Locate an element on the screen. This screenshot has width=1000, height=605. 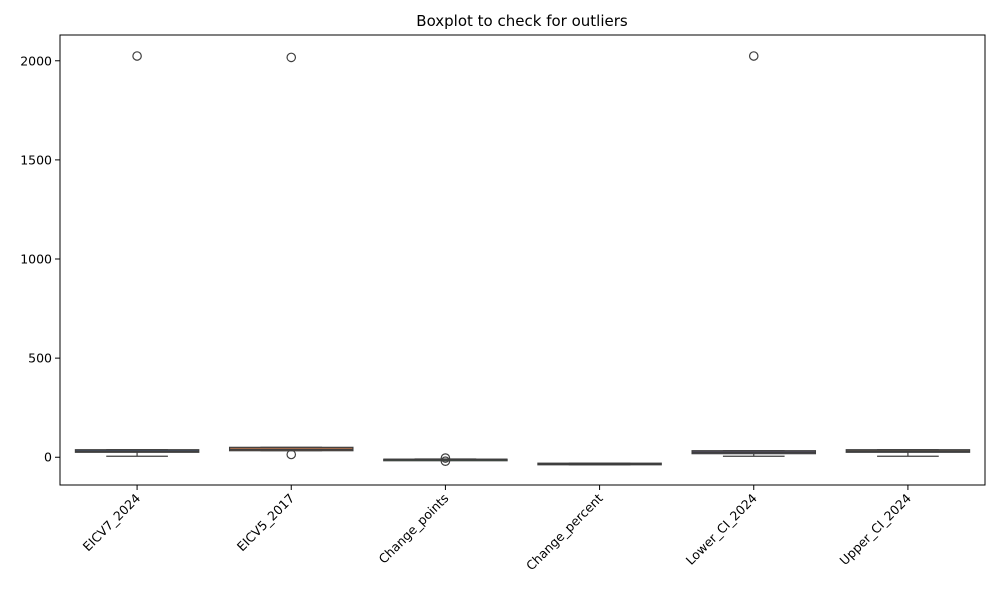
y-tick-label: 0 is located at coordinates (48, 457).